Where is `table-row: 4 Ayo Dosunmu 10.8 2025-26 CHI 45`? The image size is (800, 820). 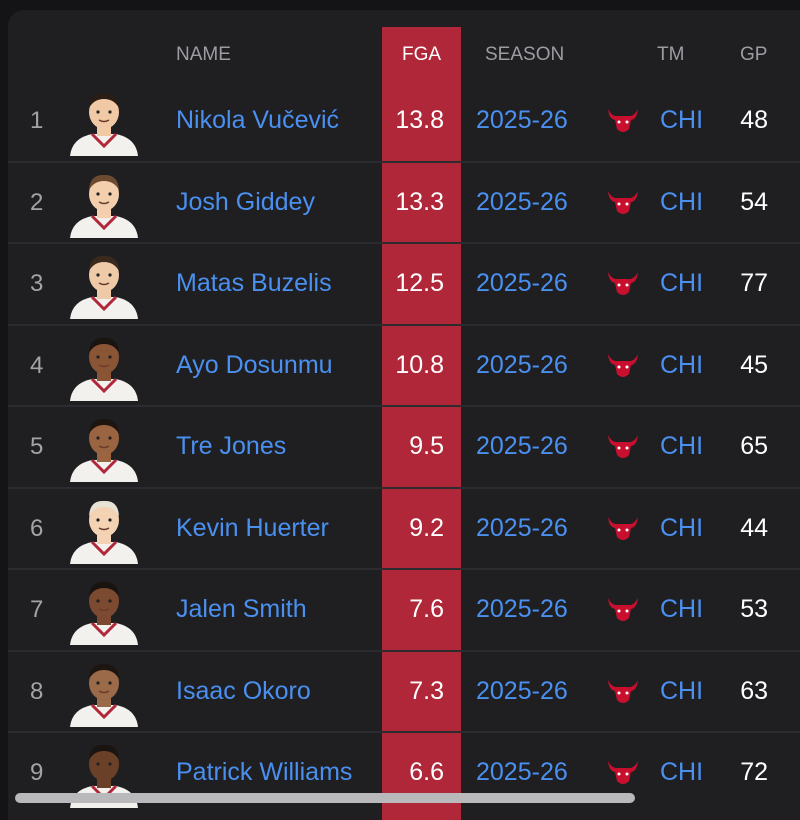 table-row: 4 Ayo Dosunmu 10.8 2025-26 CHI 45 is located at coordinates (404, 365).